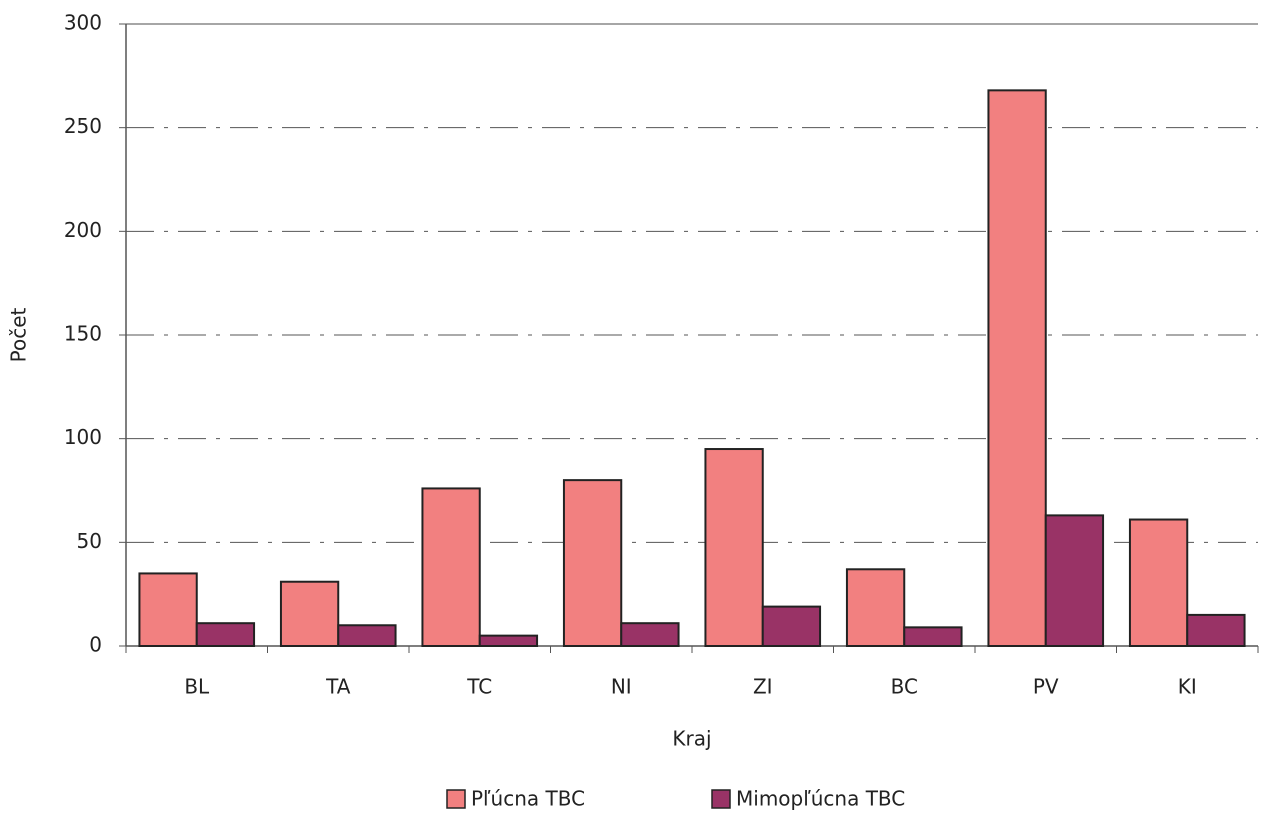 The image size is (1264, 813). Describe the element at coordinates (528, 799) in the screenshot. I see `legend-label: Pľúcna TBC` at that location.